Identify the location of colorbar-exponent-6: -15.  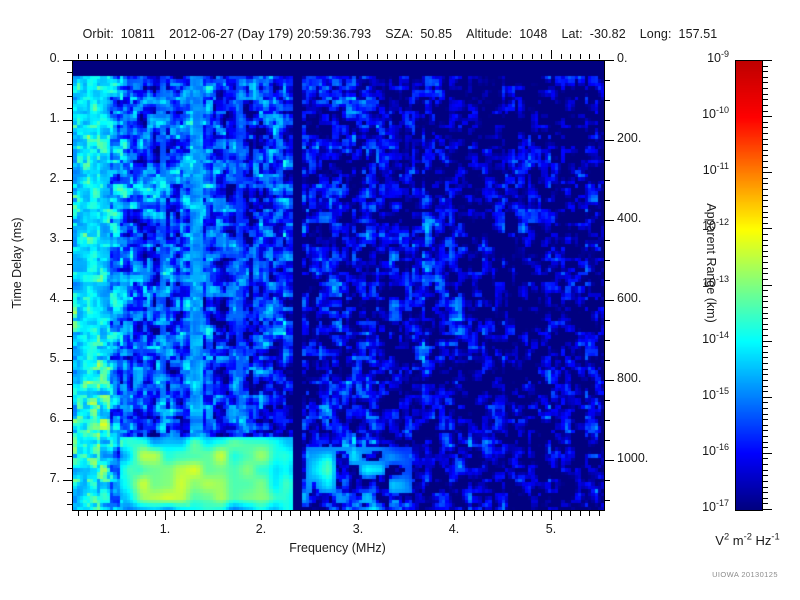
(722, 390).